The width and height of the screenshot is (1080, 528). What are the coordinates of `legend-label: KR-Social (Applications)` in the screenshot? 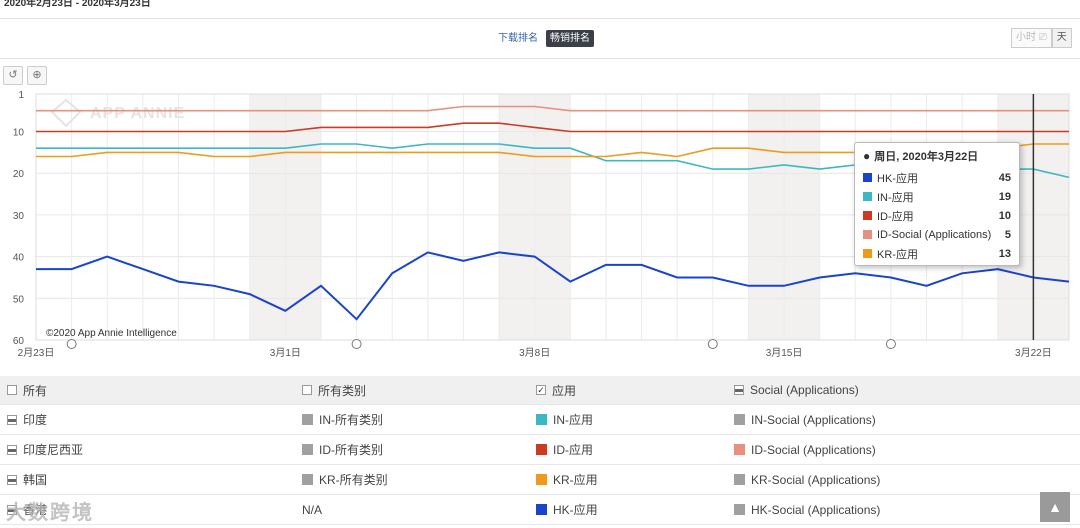 It's located at (816, 479).